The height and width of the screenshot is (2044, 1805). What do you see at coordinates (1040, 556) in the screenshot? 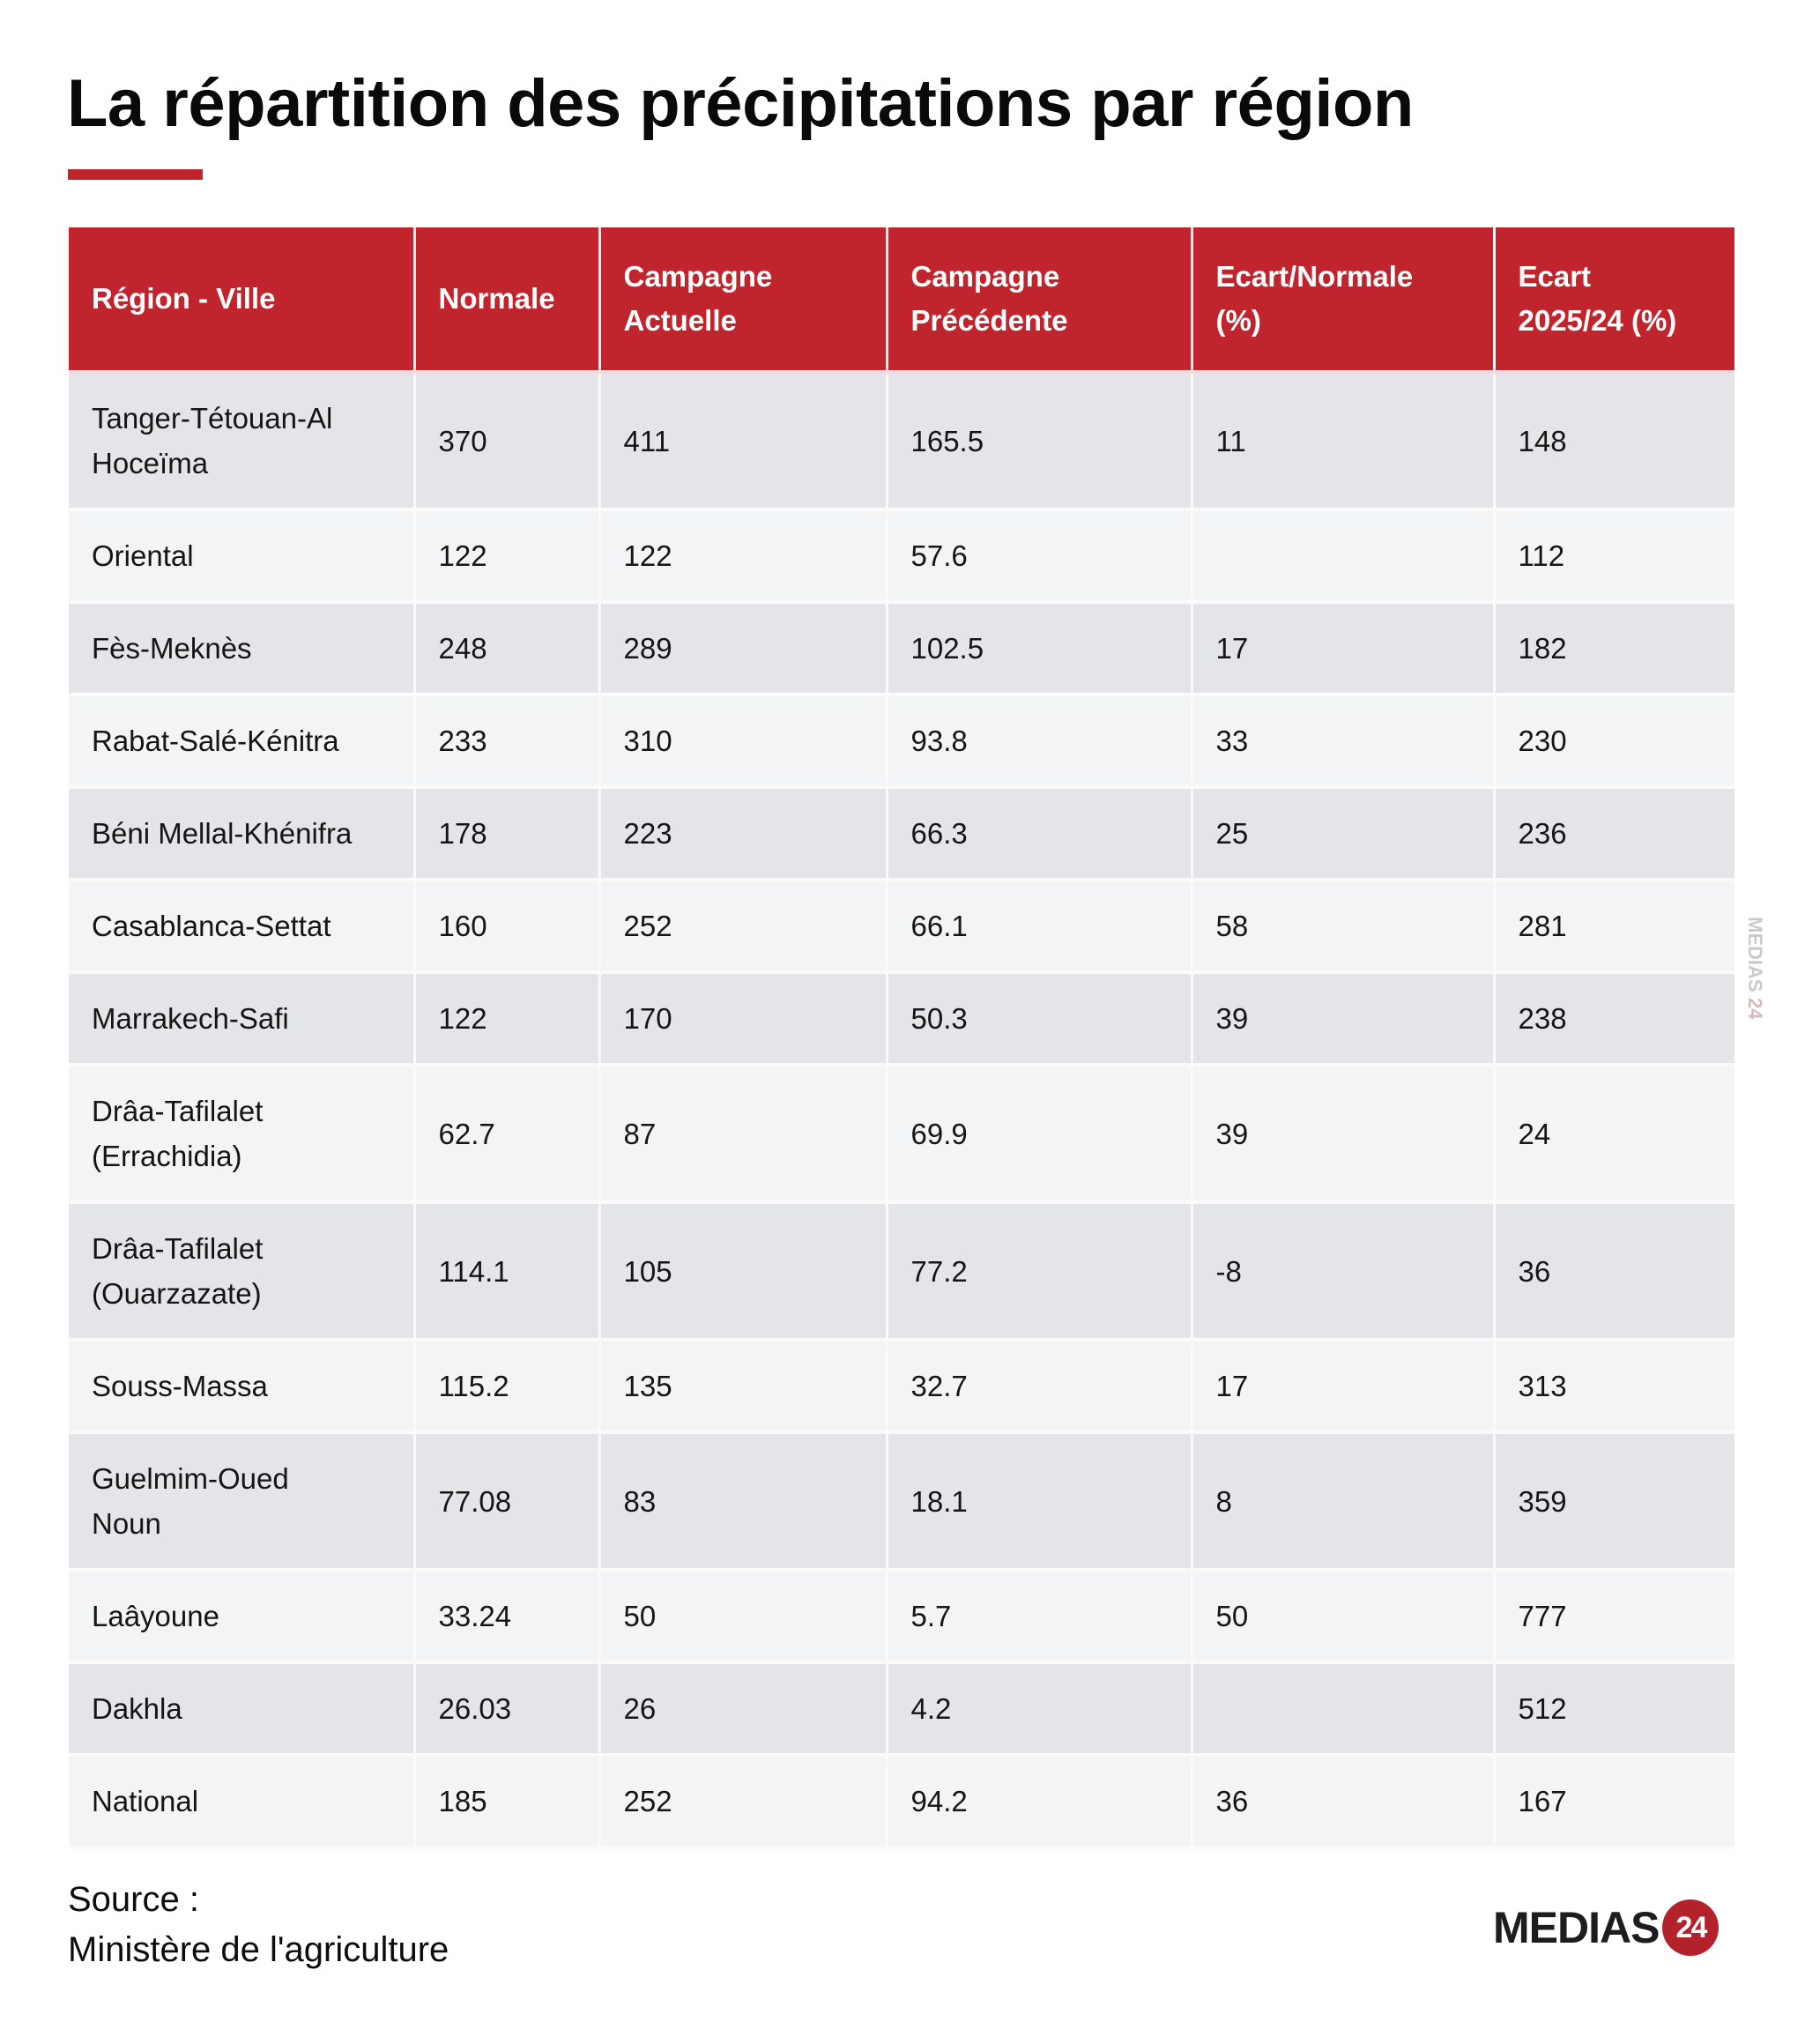
I see `cell-campagne-precedente: 57.6` at bounding box center [1040, 556].